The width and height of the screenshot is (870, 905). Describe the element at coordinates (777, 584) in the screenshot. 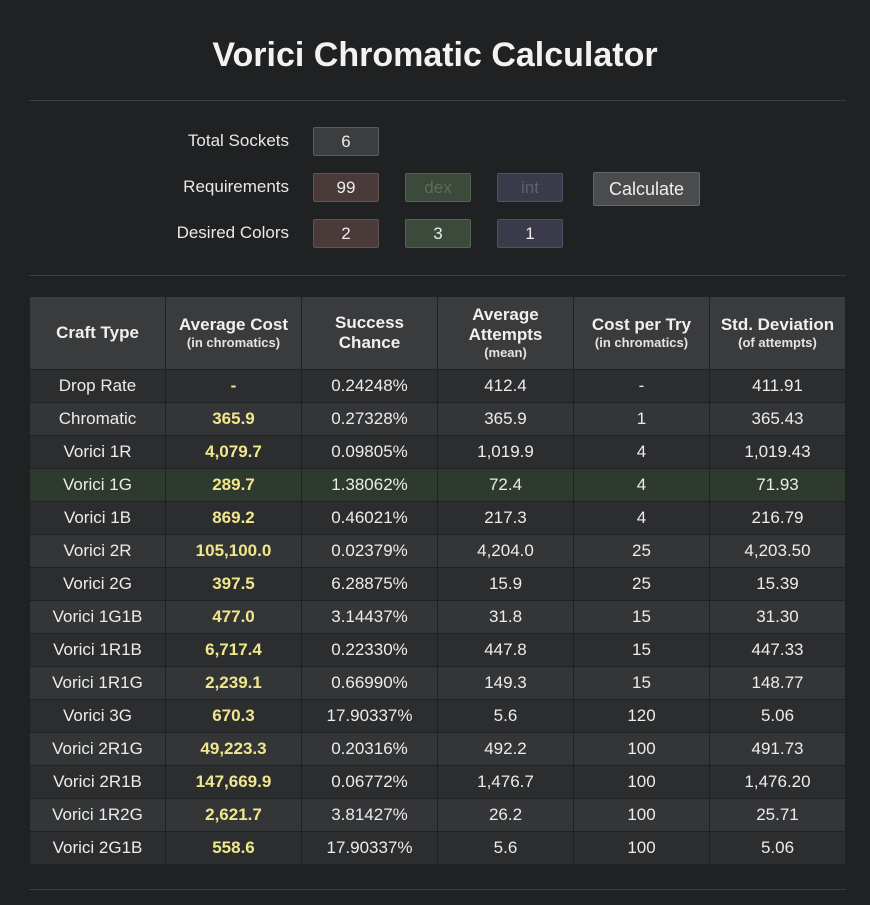

I see `cell-std-deviation: 15.39` at that location.